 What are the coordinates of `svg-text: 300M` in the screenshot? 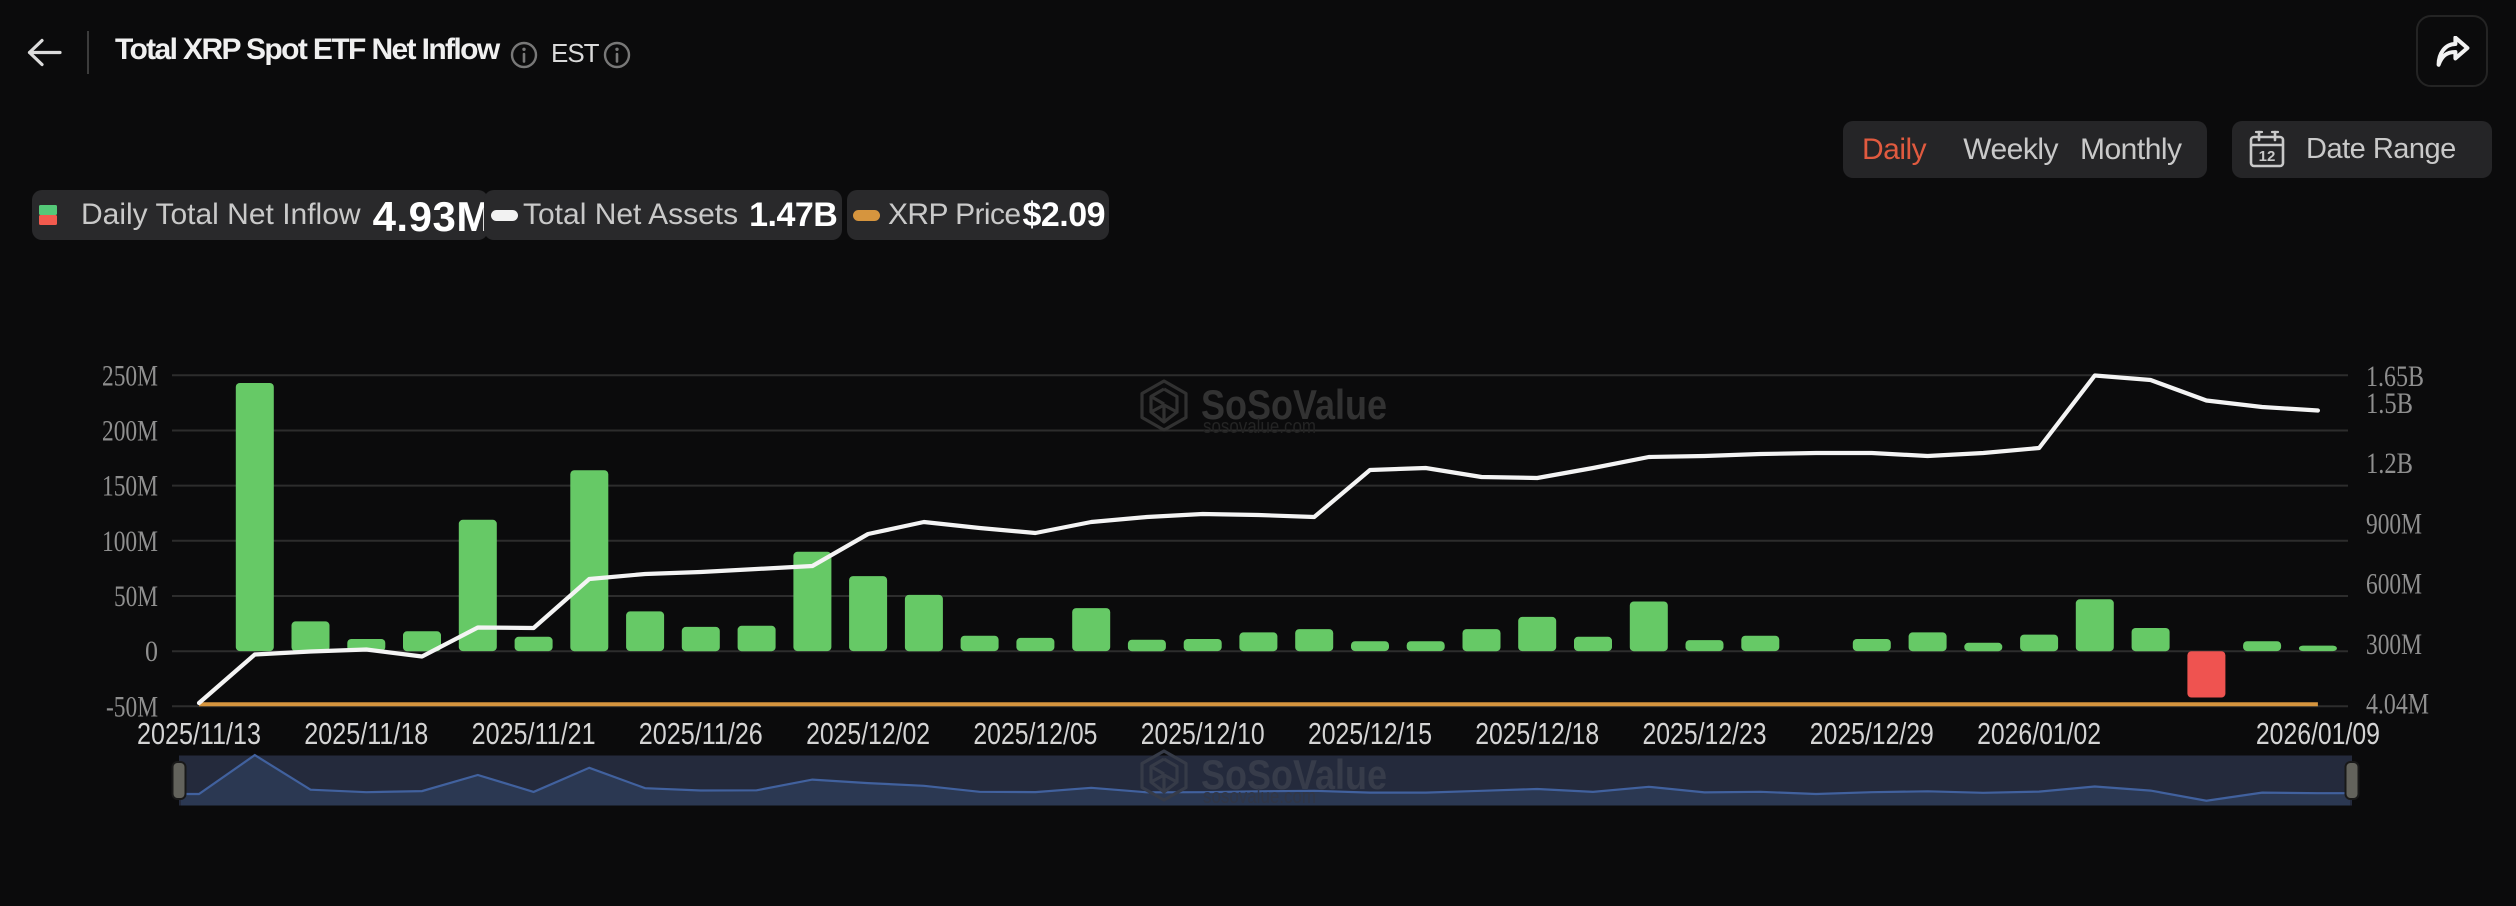 It's located at (2394, 644).